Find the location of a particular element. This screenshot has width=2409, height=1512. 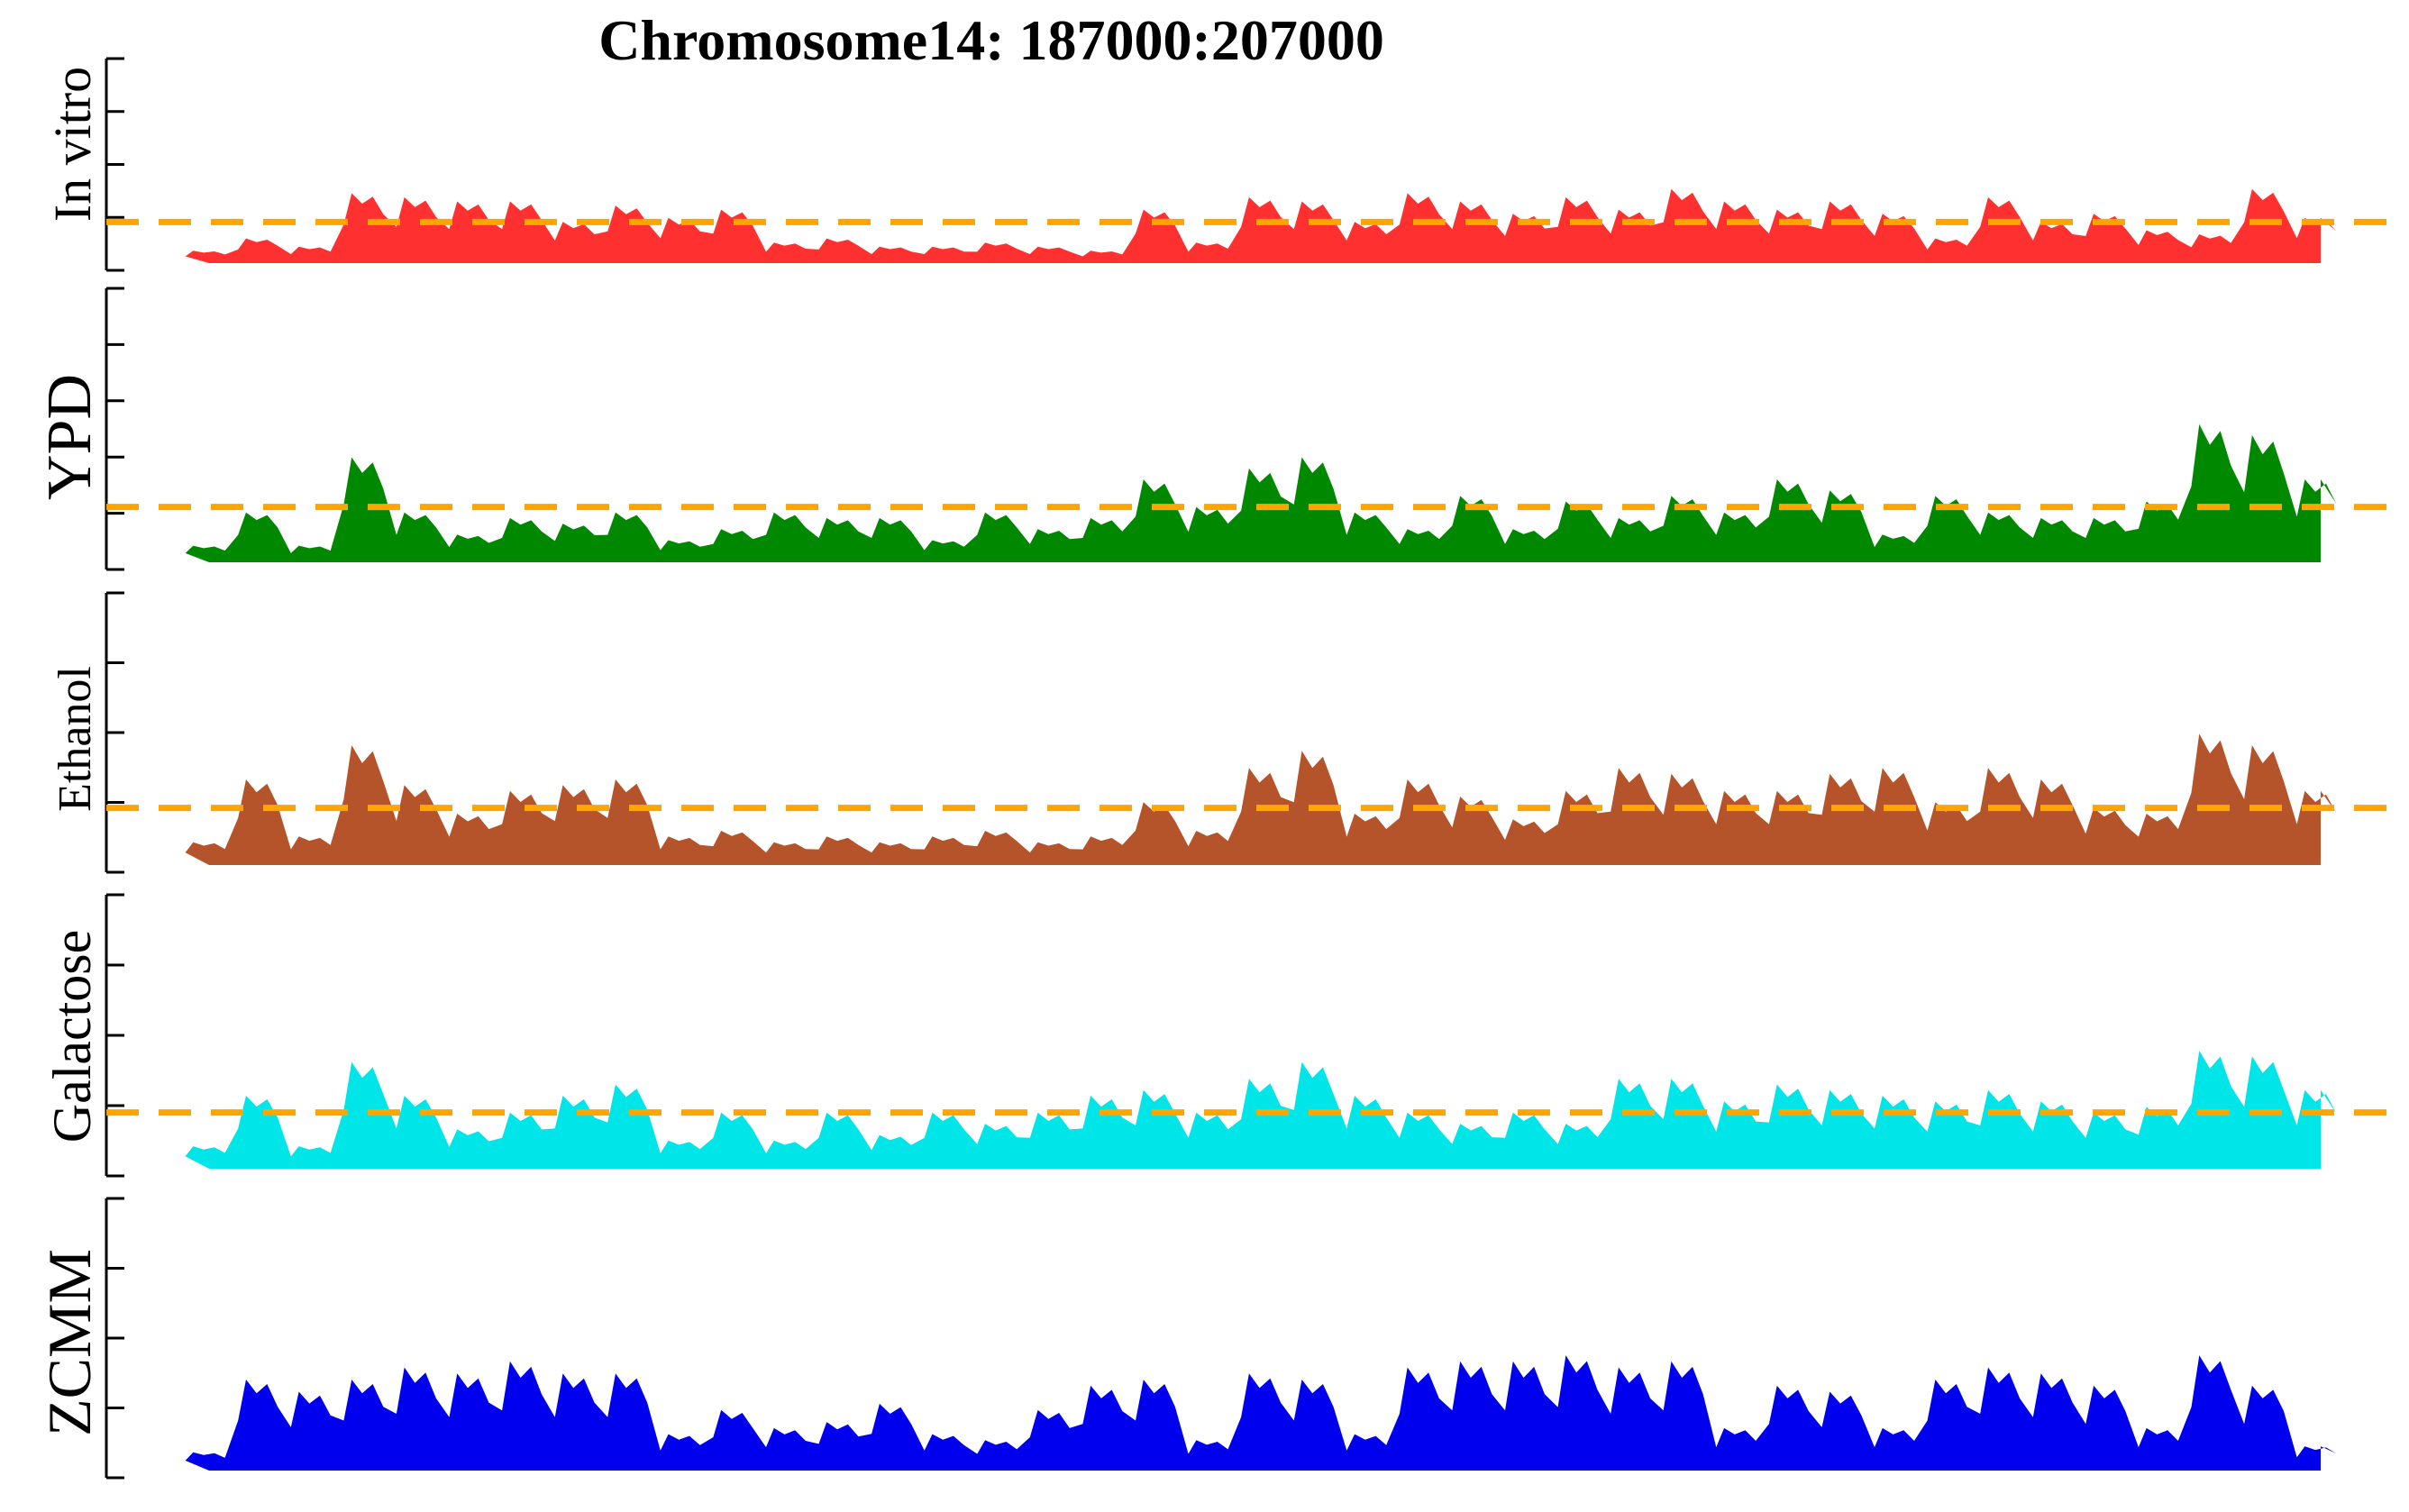

track-label-3: Ethanol is located at coordinates (75, 739).